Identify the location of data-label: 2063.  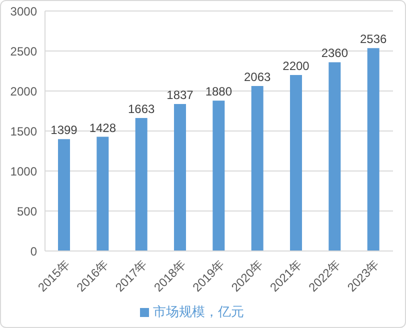
(258, 77).